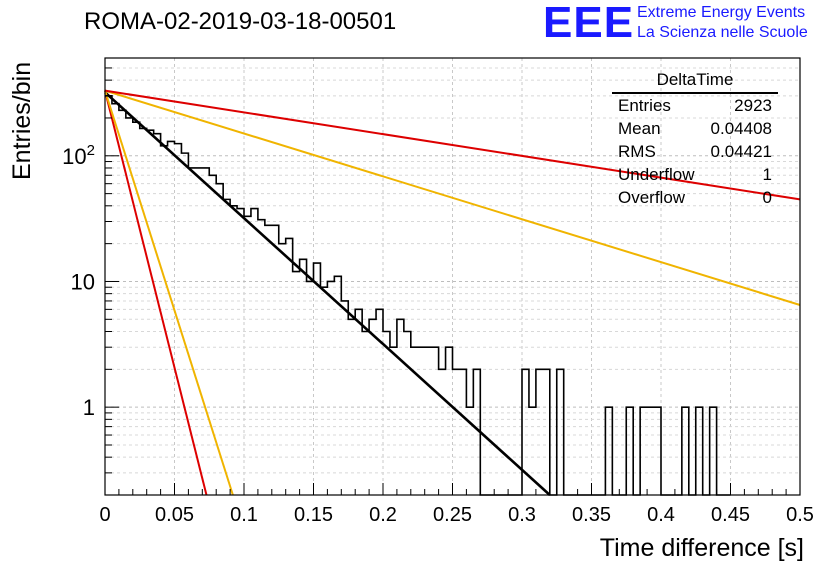 The image size is (836, 572). I want to click on x-tick-label: 0.15, so click(313, 515).